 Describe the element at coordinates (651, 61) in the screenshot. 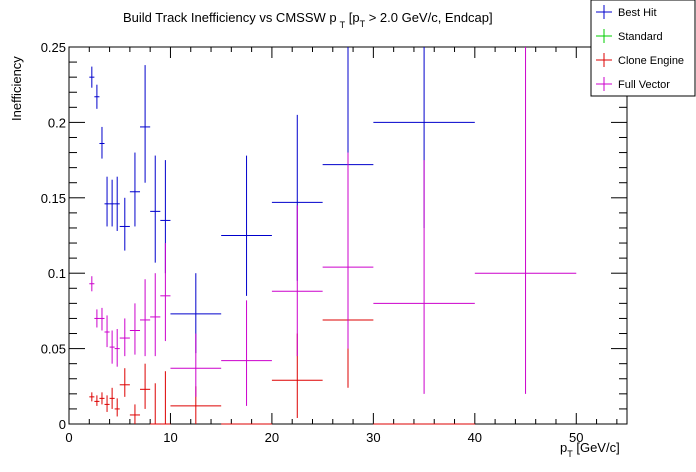

I see `legend-label: Clone Engine` at that location.